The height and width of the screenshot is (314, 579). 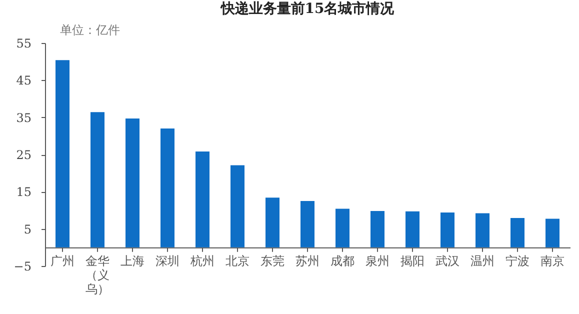 What do you see at coordinates (132, 261) in the screenshot?
I see `x-tick-label: 上海` at bounding box center [132, 261].